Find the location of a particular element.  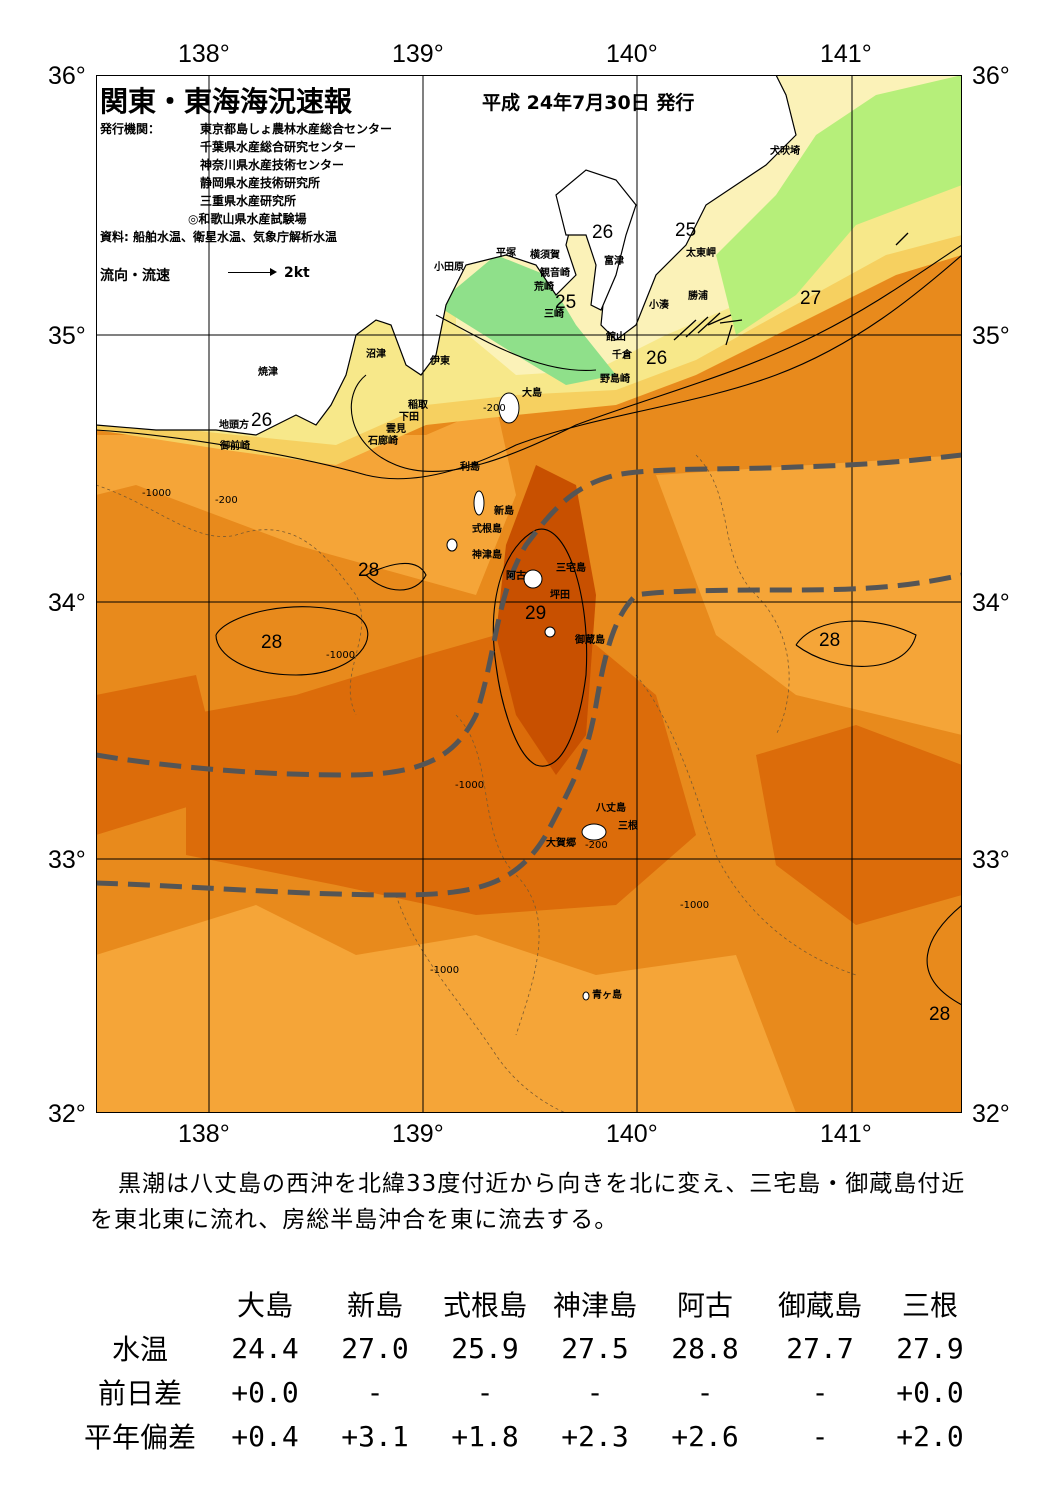

table-cell: +3.1 is located at coordinates (375, 1436).